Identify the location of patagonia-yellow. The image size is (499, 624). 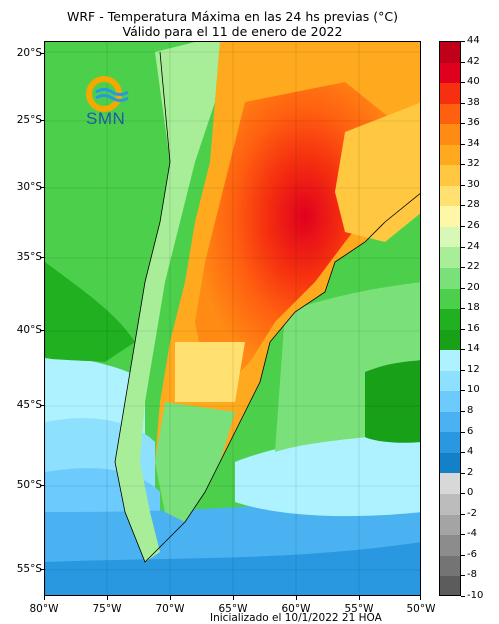
(210, 372).